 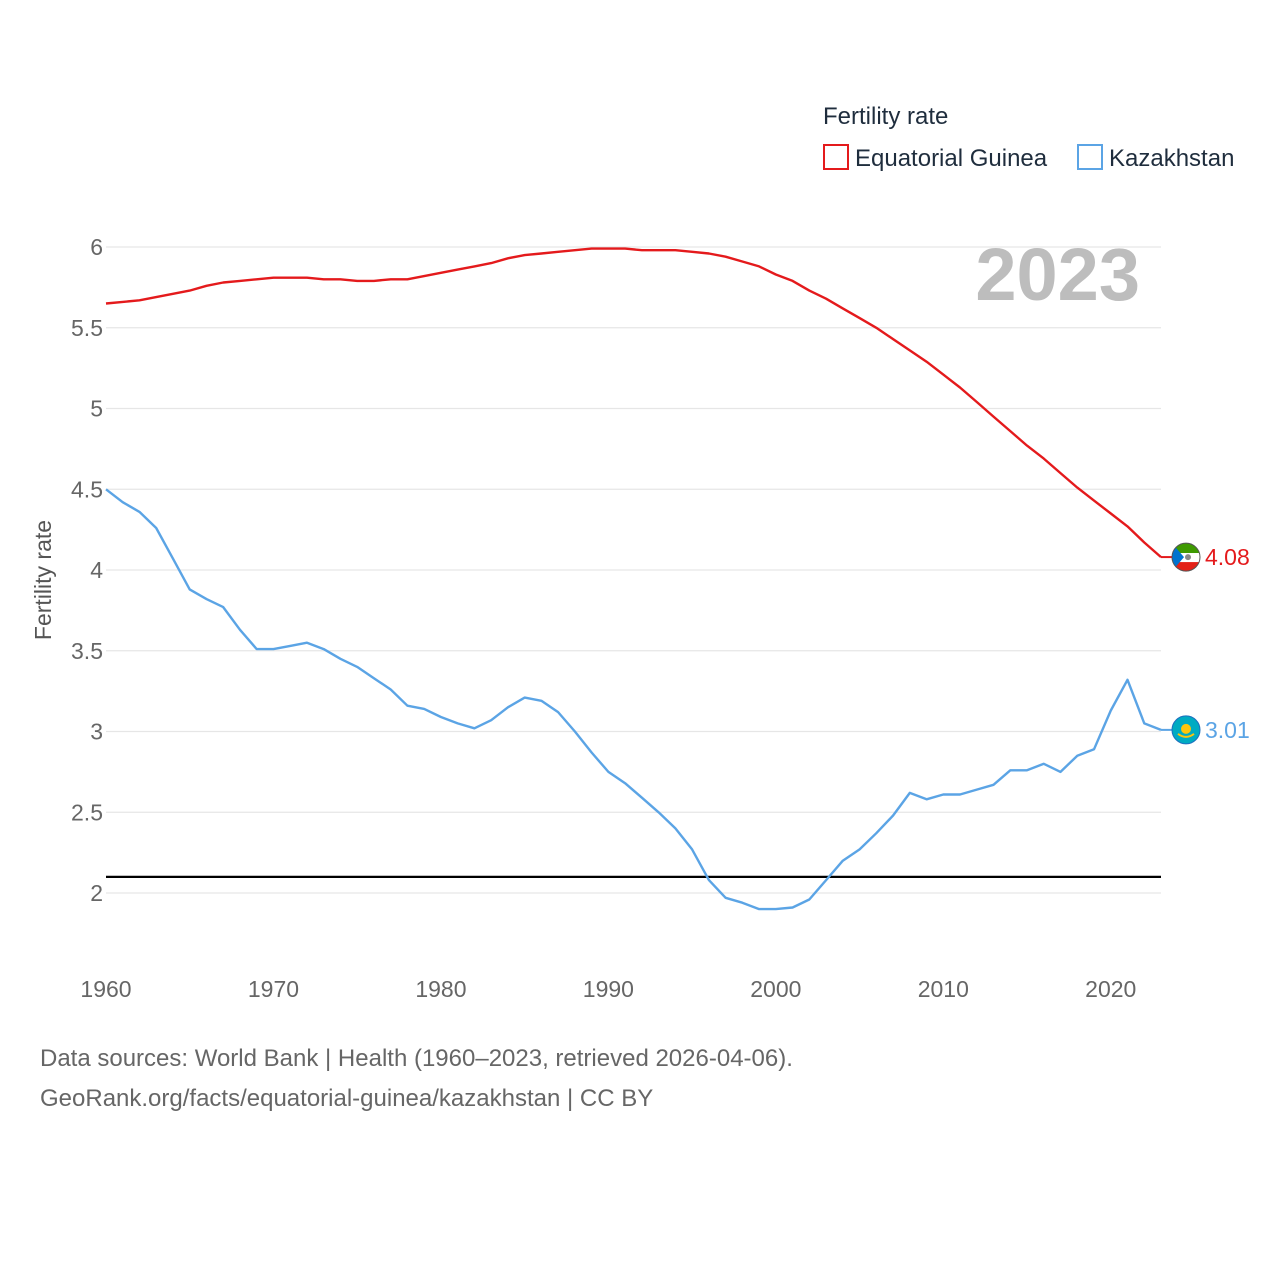 What do you see at coordinates (87, 489) in the screenshot?
I see `y-tick-label: 4.5` at bounding box center [87, 489].